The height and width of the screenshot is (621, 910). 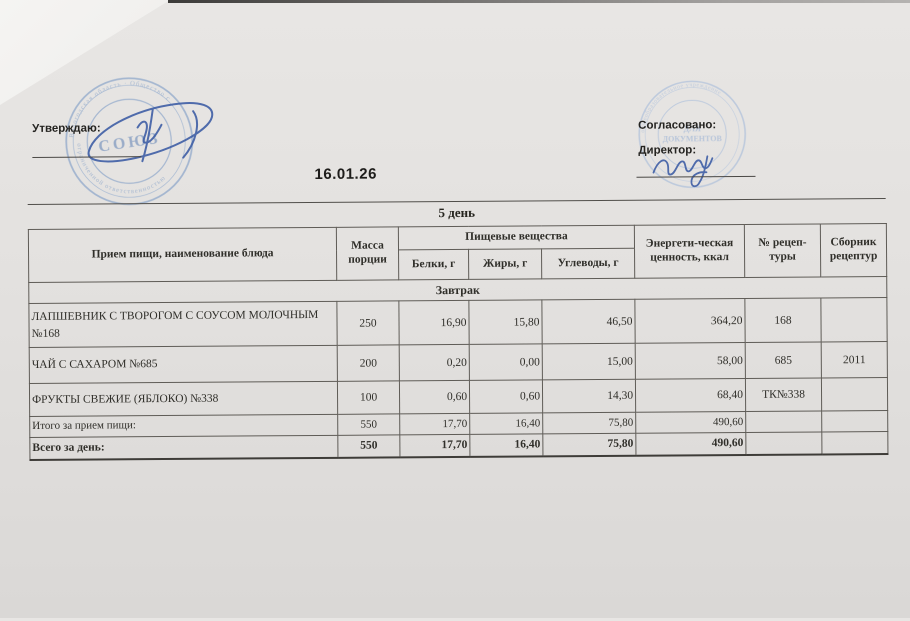 What do you see at coordinates (182, 255) in the screenshot?
I see `header-dish: Прием пищи, наименование блюда` at bounding box center [182, 255].